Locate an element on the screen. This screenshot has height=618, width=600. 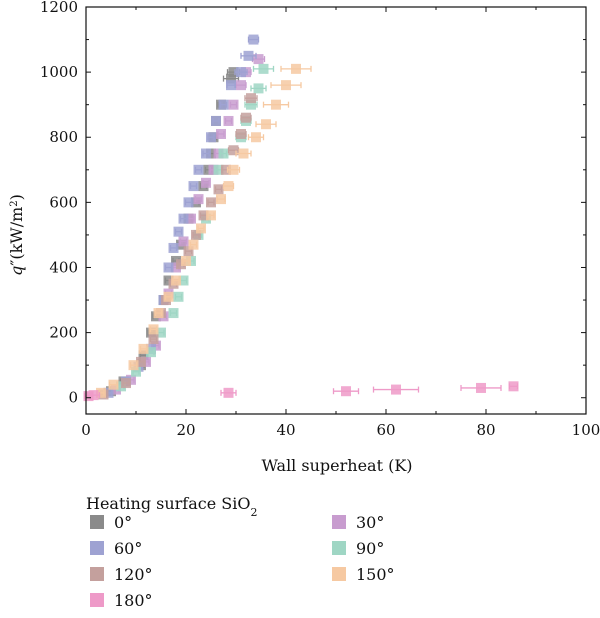
series-30° is located at coordinates (188, 224).